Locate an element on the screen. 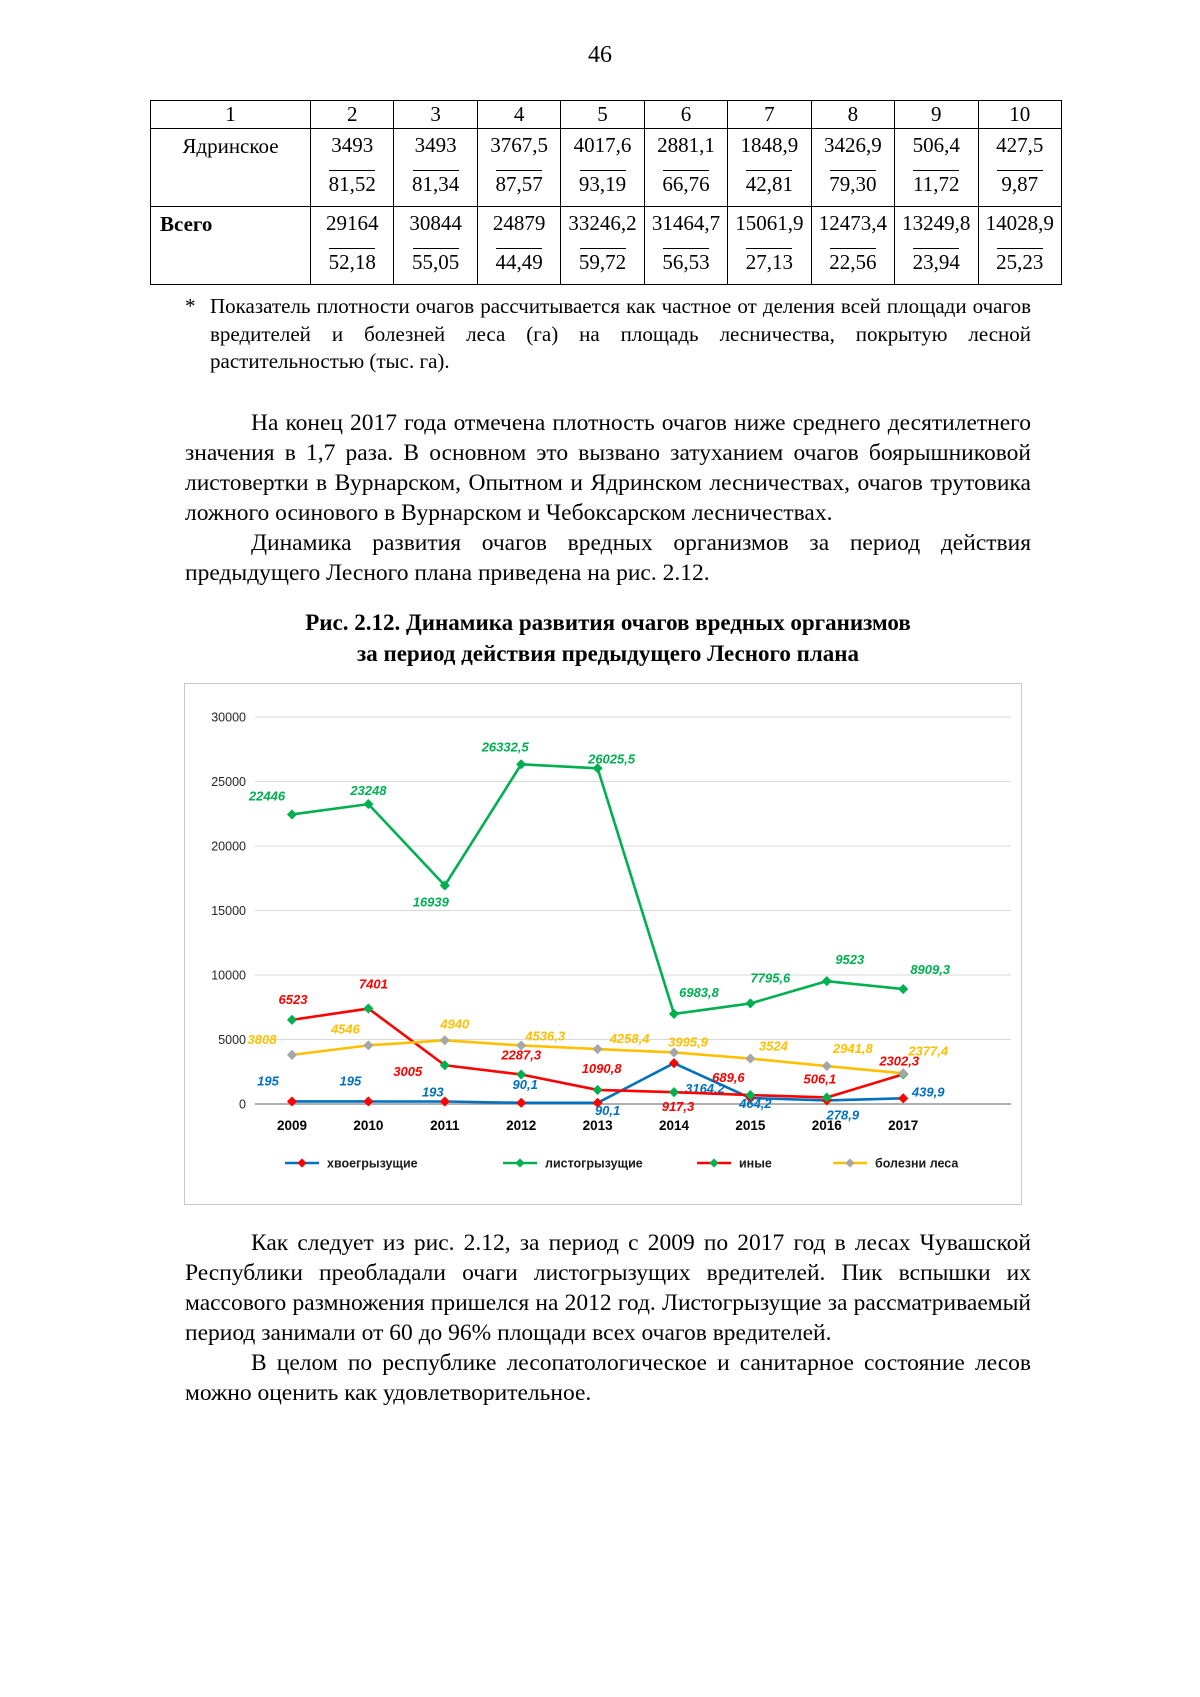 The image size is (1200, 1697). y-tick-label: 25000 is located at coordinates (228, 782).